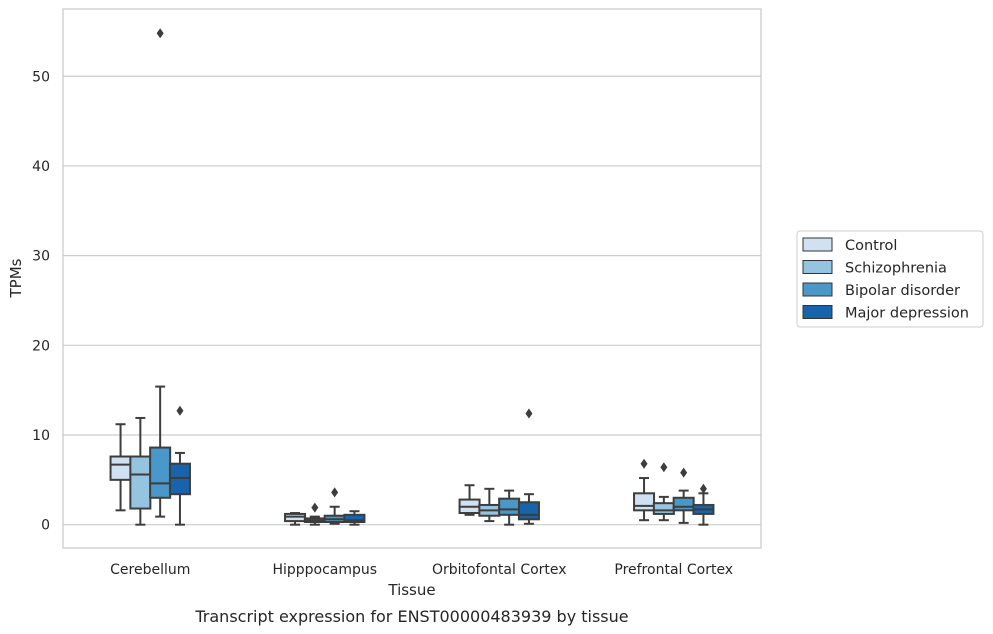 This screenshot has width=993, height=634. I want to click on x-axis-title: Tissue, so click(411, 590).